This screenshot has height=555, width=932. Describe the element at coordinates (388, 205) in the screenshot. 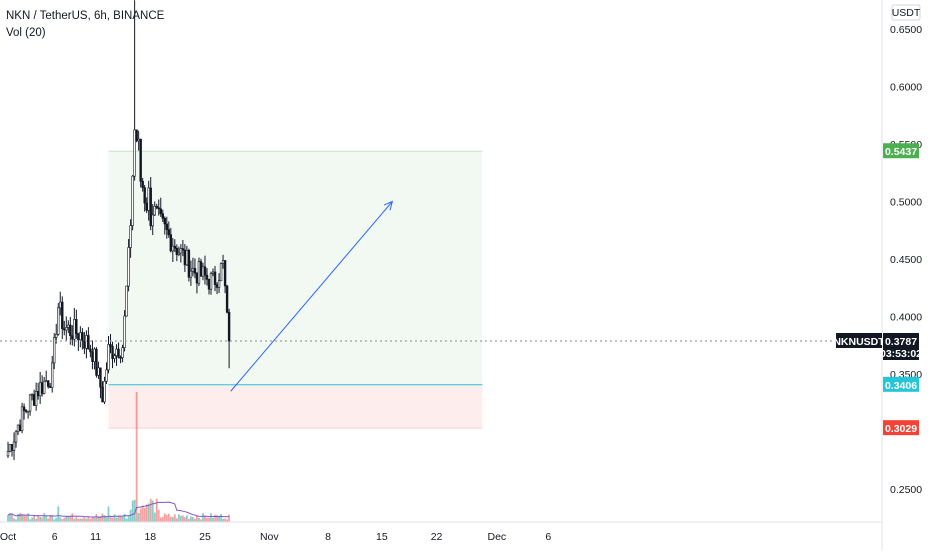

I see `projection-arrow-head` at that location.